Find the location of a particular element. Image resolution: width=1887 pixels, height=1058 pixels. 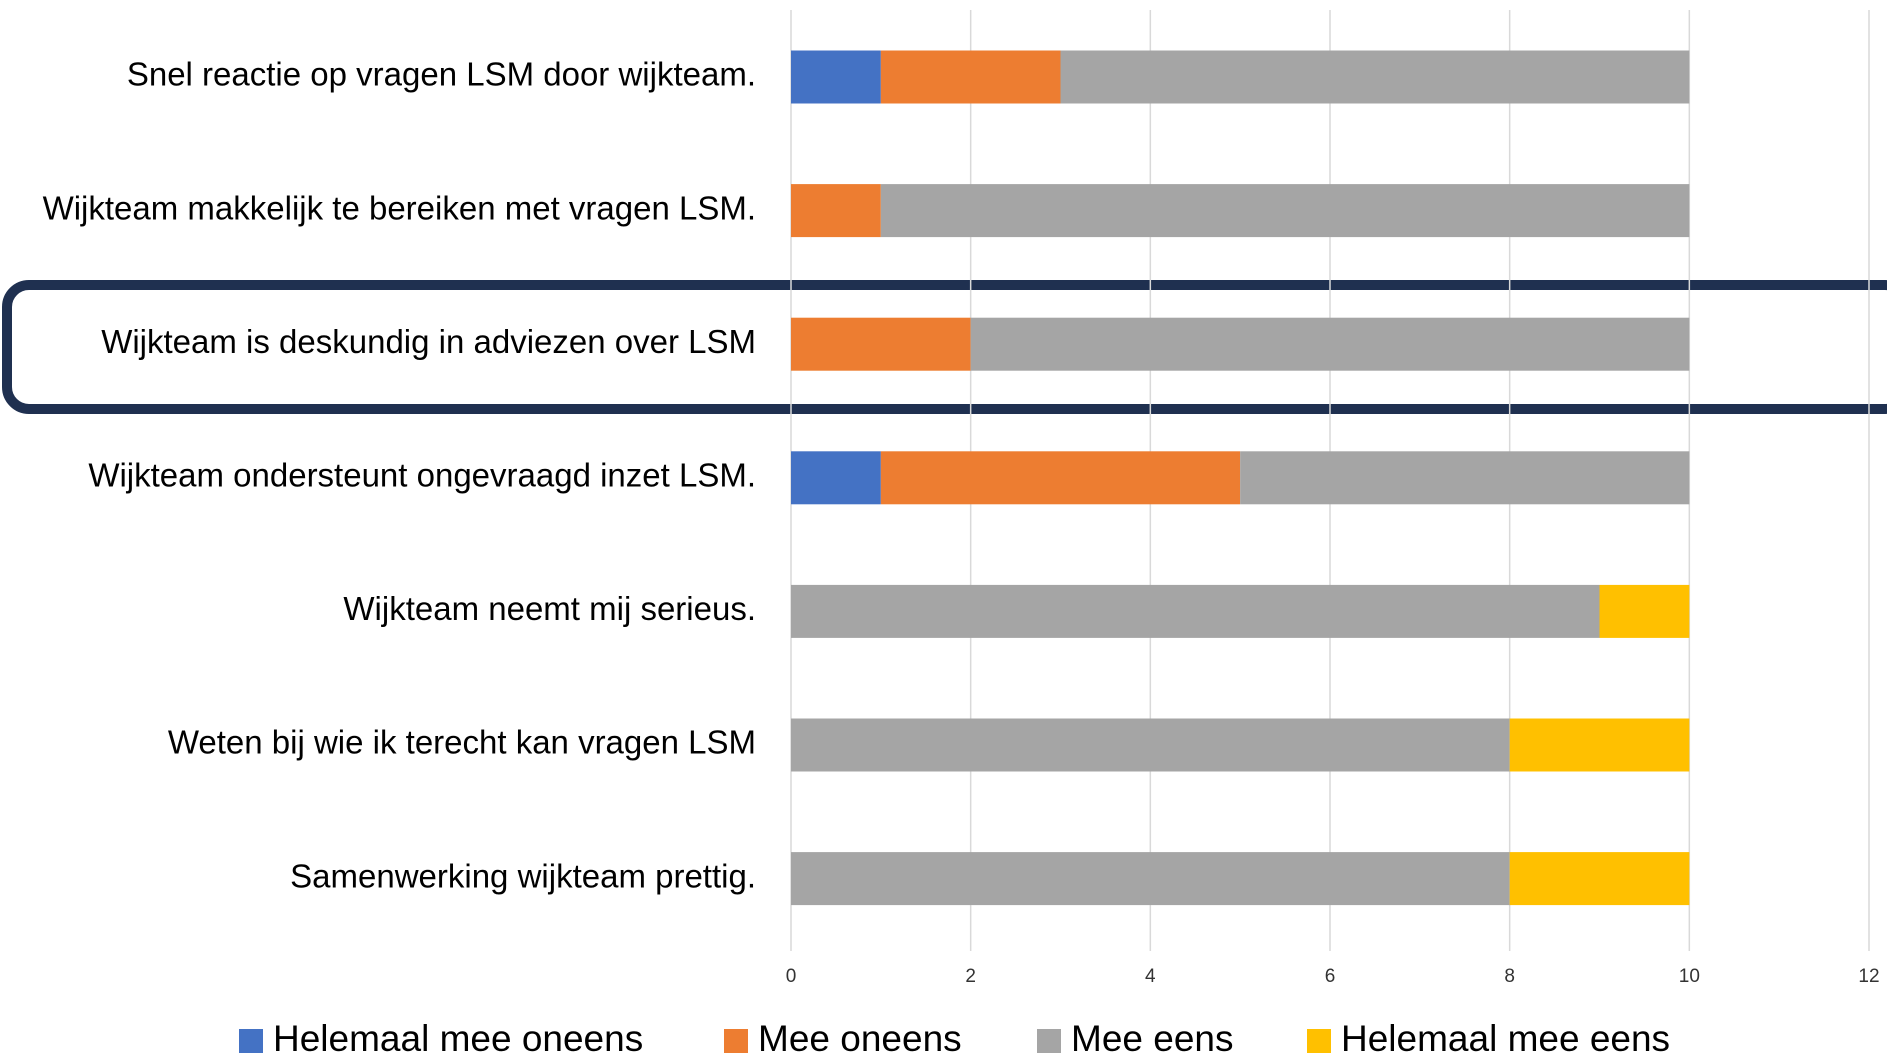

legend-label: Mee oneens is located at coordinates (860, 1038).